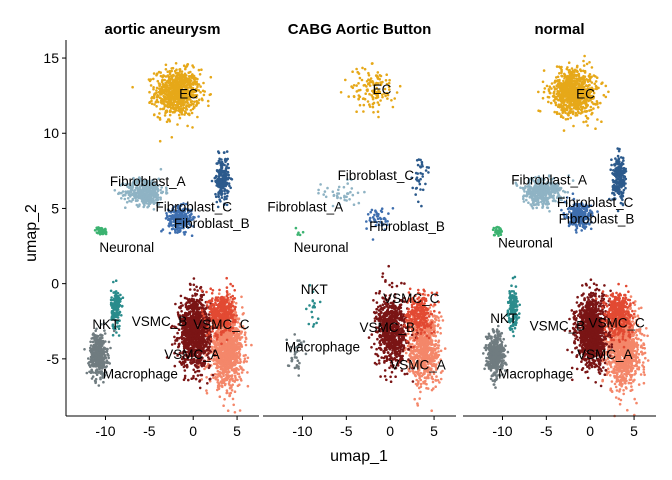 The height and width of the screenshot is (480, 672). I want to click on y-tick-label: 10, so click(51, 133).